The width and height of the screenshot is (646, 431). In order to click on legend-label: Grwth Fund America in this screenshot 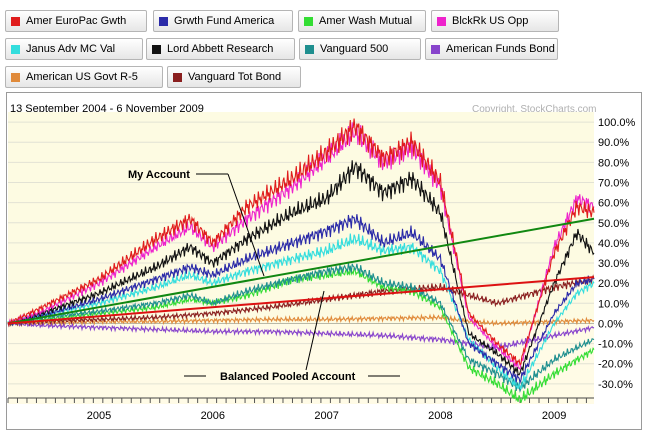, I will do `click(224, 21)`.